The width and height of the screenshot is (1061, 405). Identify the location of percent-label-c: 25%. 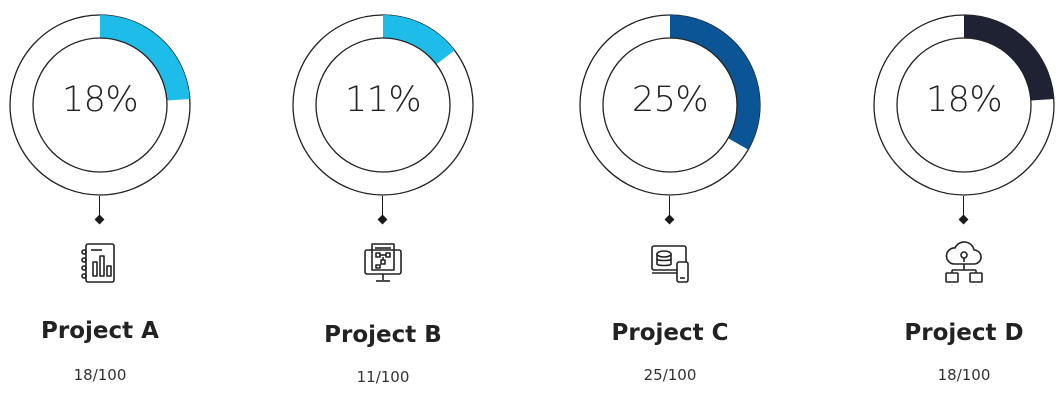
(670, 100).